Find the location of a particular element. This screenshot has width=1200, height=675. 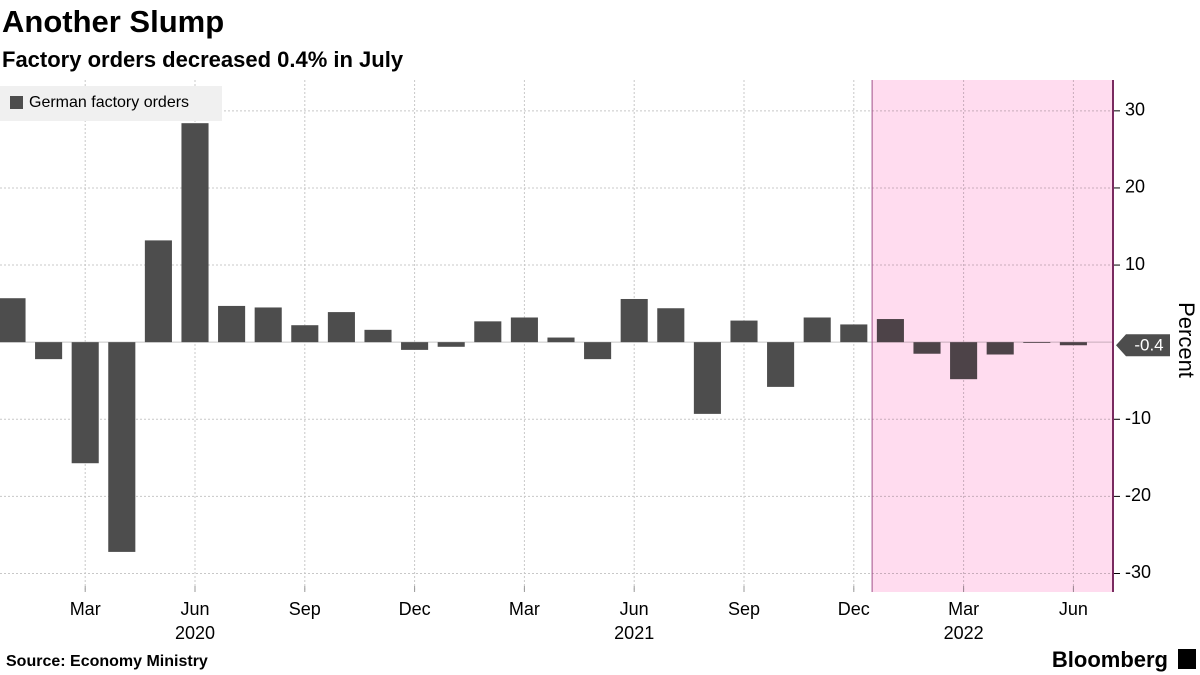

y-tick-label: -20 is located at coordinates (1138, 495).